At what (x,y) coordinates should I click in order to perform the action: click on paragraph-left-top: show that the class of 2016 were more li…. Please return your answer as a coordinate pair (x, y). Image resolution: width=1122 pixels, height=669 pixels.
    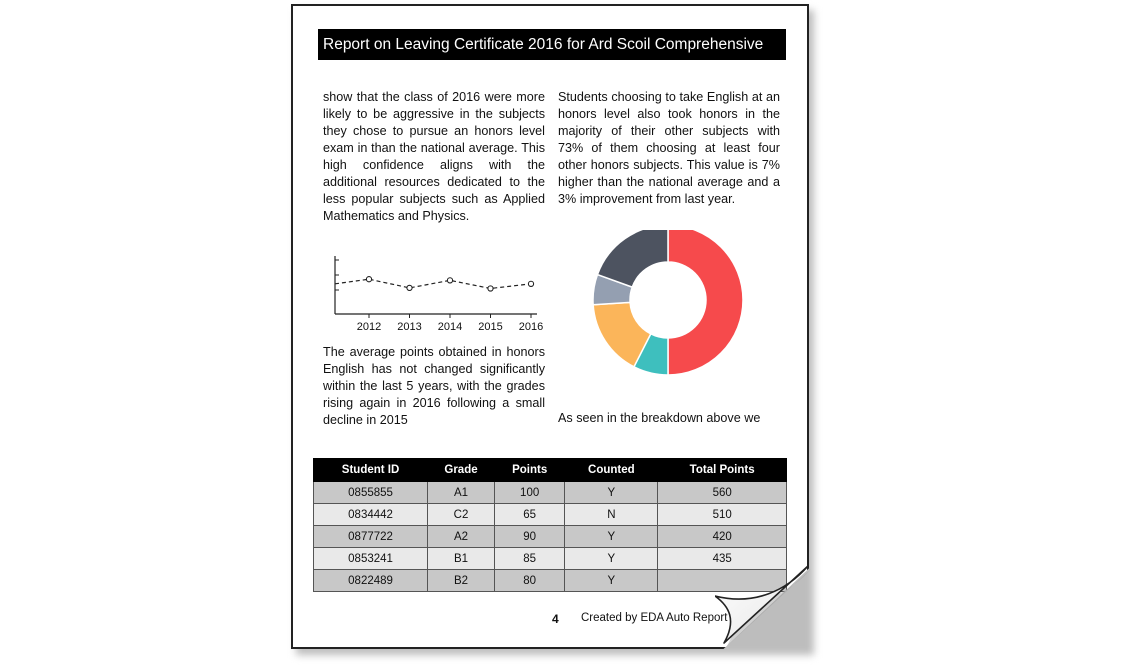
    Looking at the image, I should click on (434, 156).